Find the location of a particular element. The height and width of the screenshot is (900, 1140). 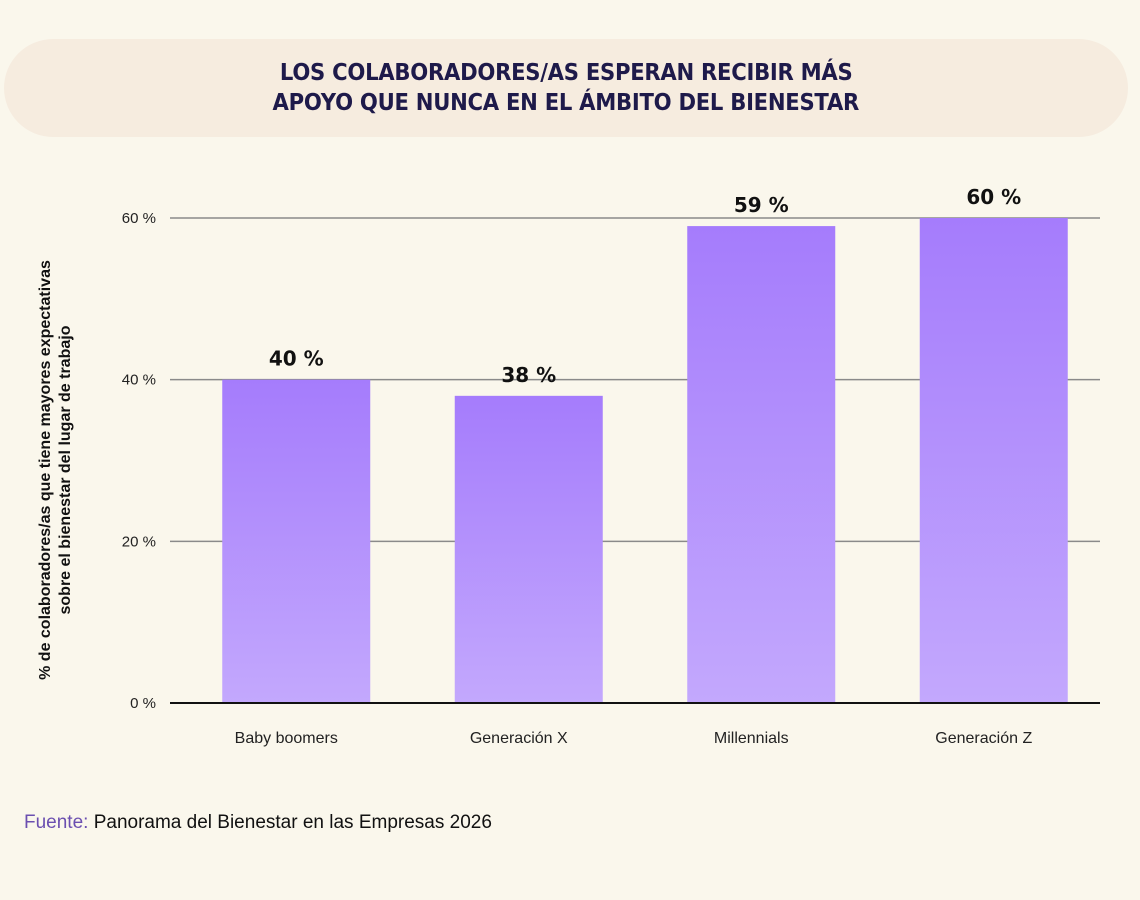

x-tick-label: Millennials is located at coordinates (751, 738).